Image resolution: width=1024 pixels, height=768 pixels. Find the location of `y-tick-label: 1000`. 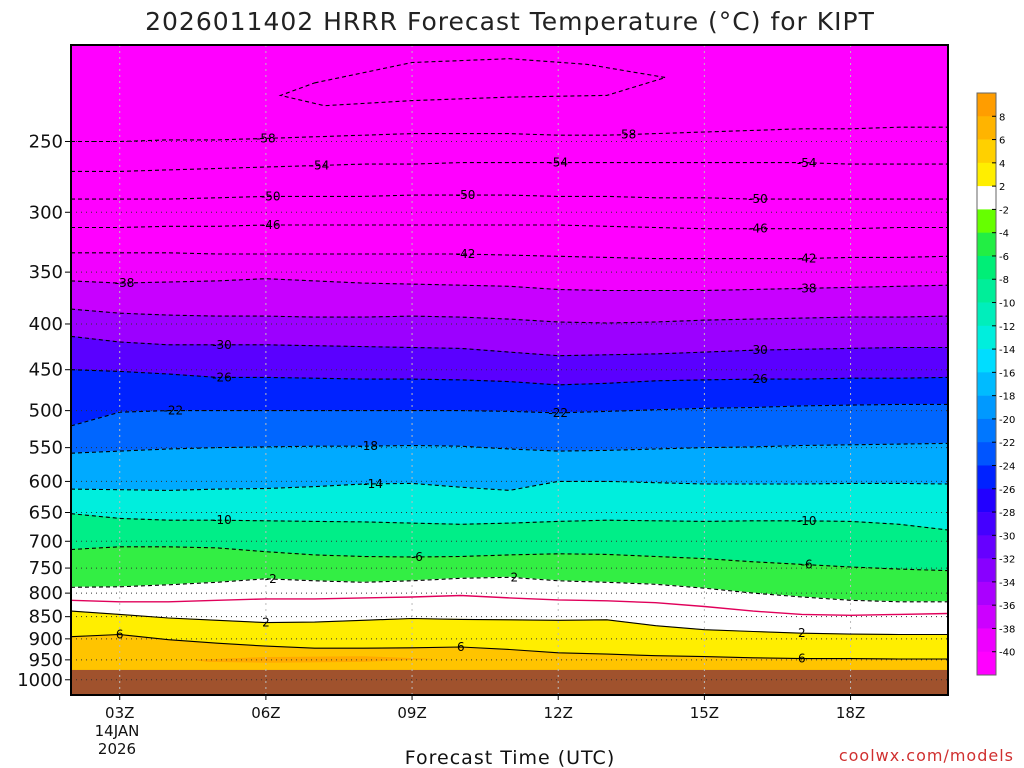

y-tick-label: 1000 is located at coordinates (40, 680).